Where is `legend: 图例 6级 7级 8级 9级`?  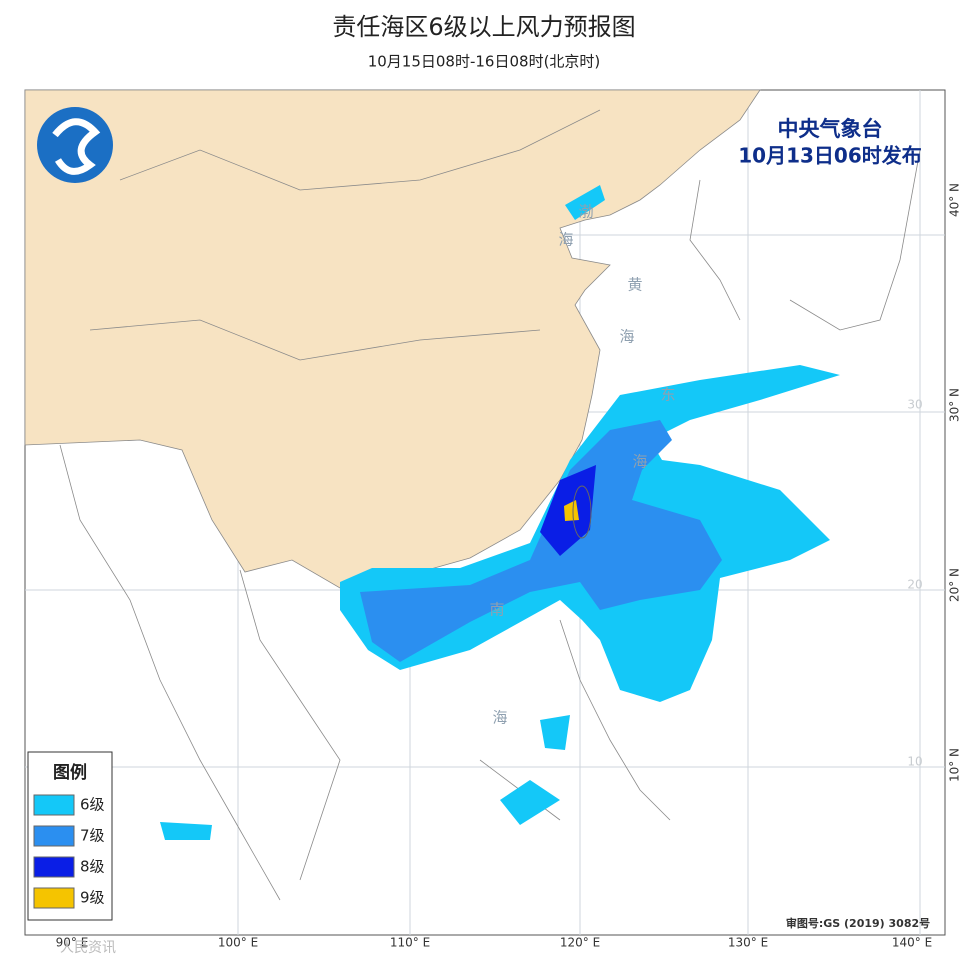
legend: 图例 6级 7级 8级 9级 is located at coordinates (70, 836).